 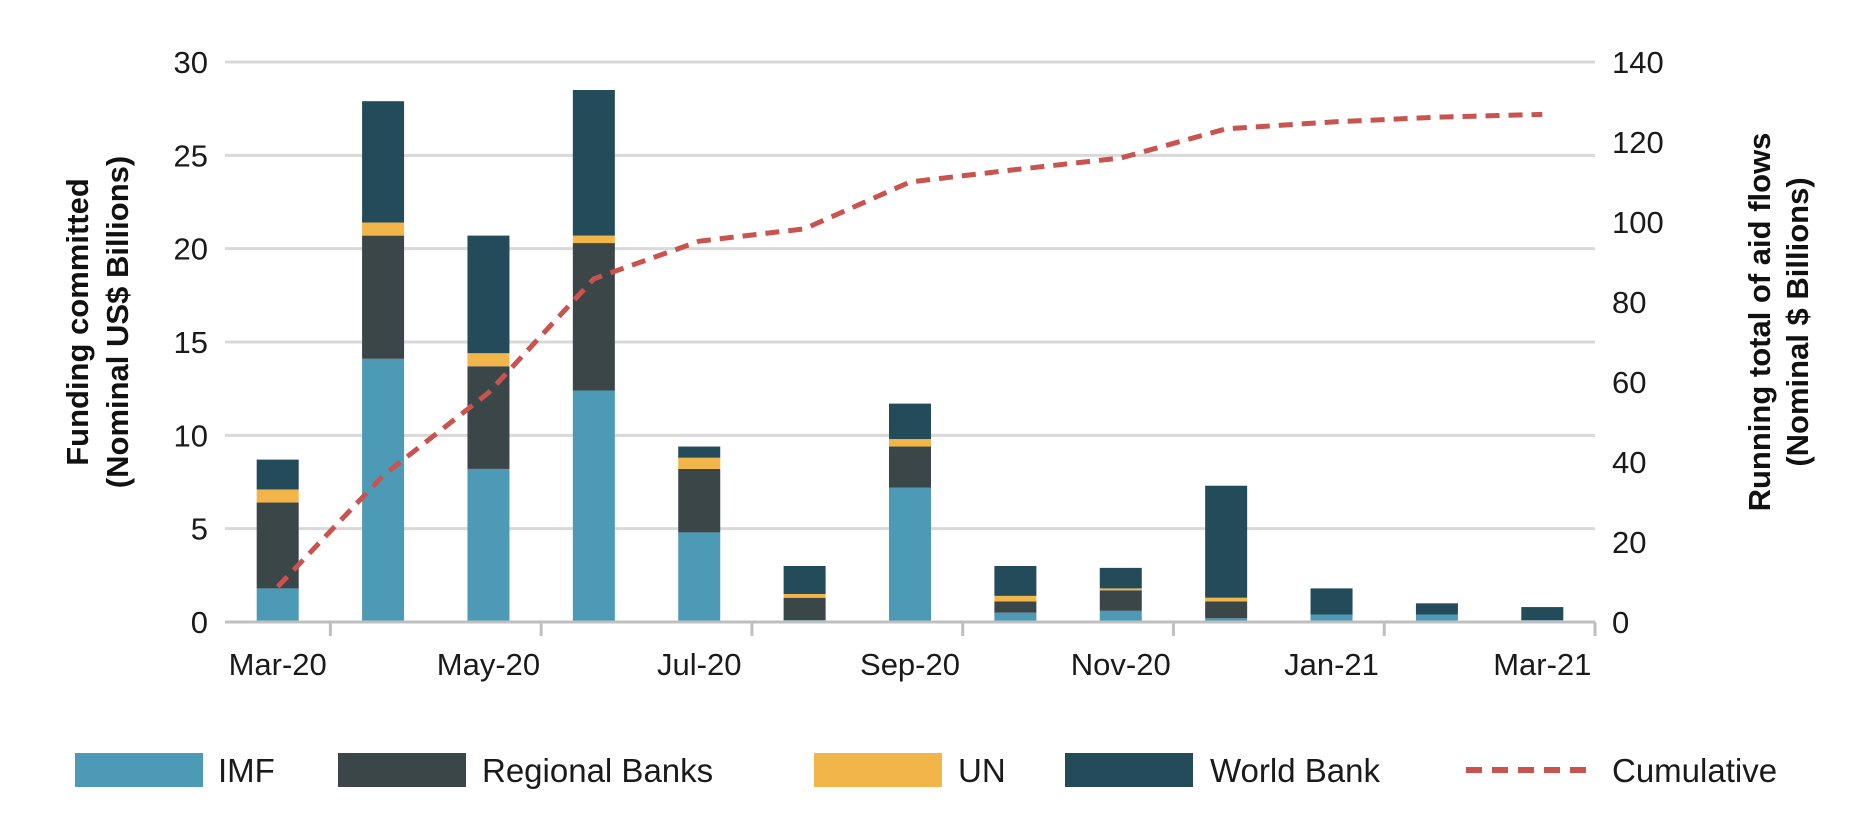 What do you see at coordinates (1638, 62) in the screenshot?
I see `y2-tick-label: 140` at bounding box center [1638, 62].